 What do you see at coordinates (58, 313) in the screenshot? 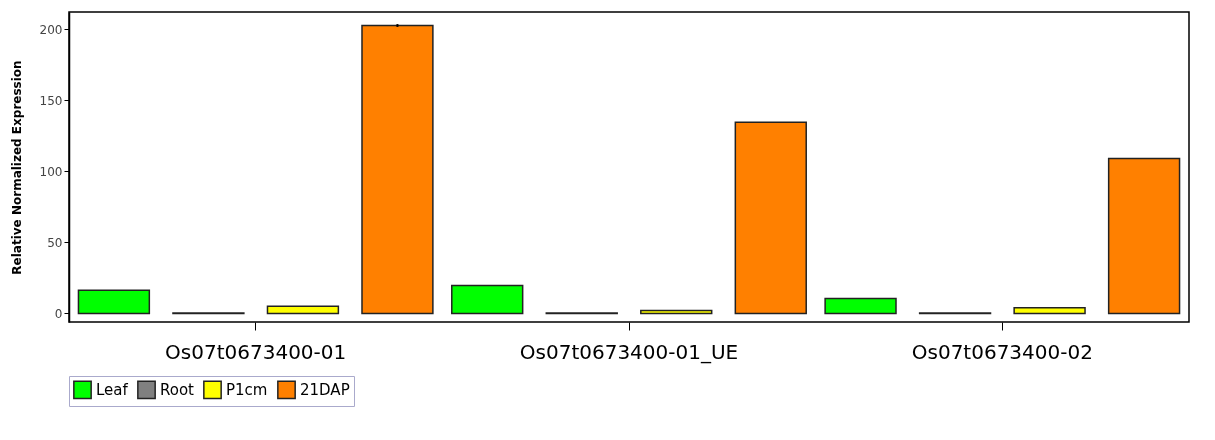
I see `y-tick-label: 0` at bounding box center [58, 313].